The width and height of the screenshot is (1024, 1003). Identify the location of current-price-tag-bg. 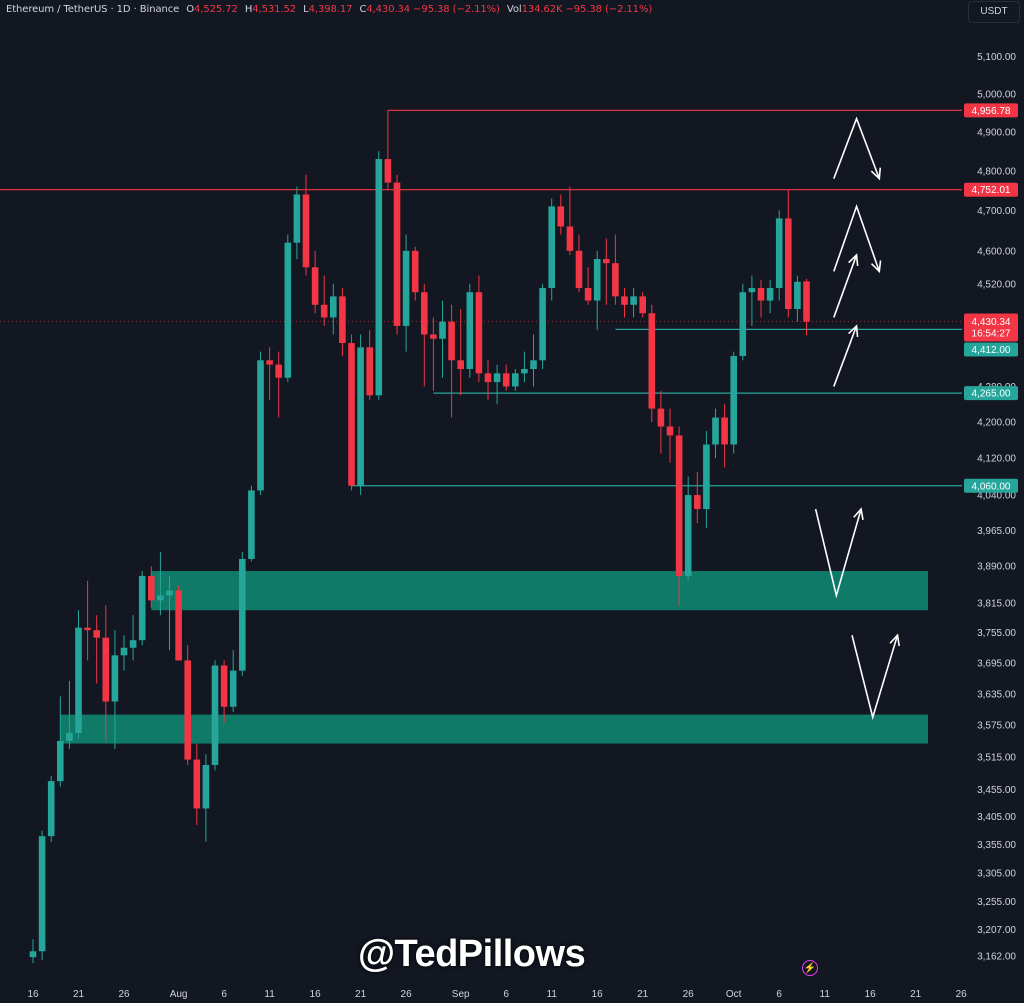
(991, 327).